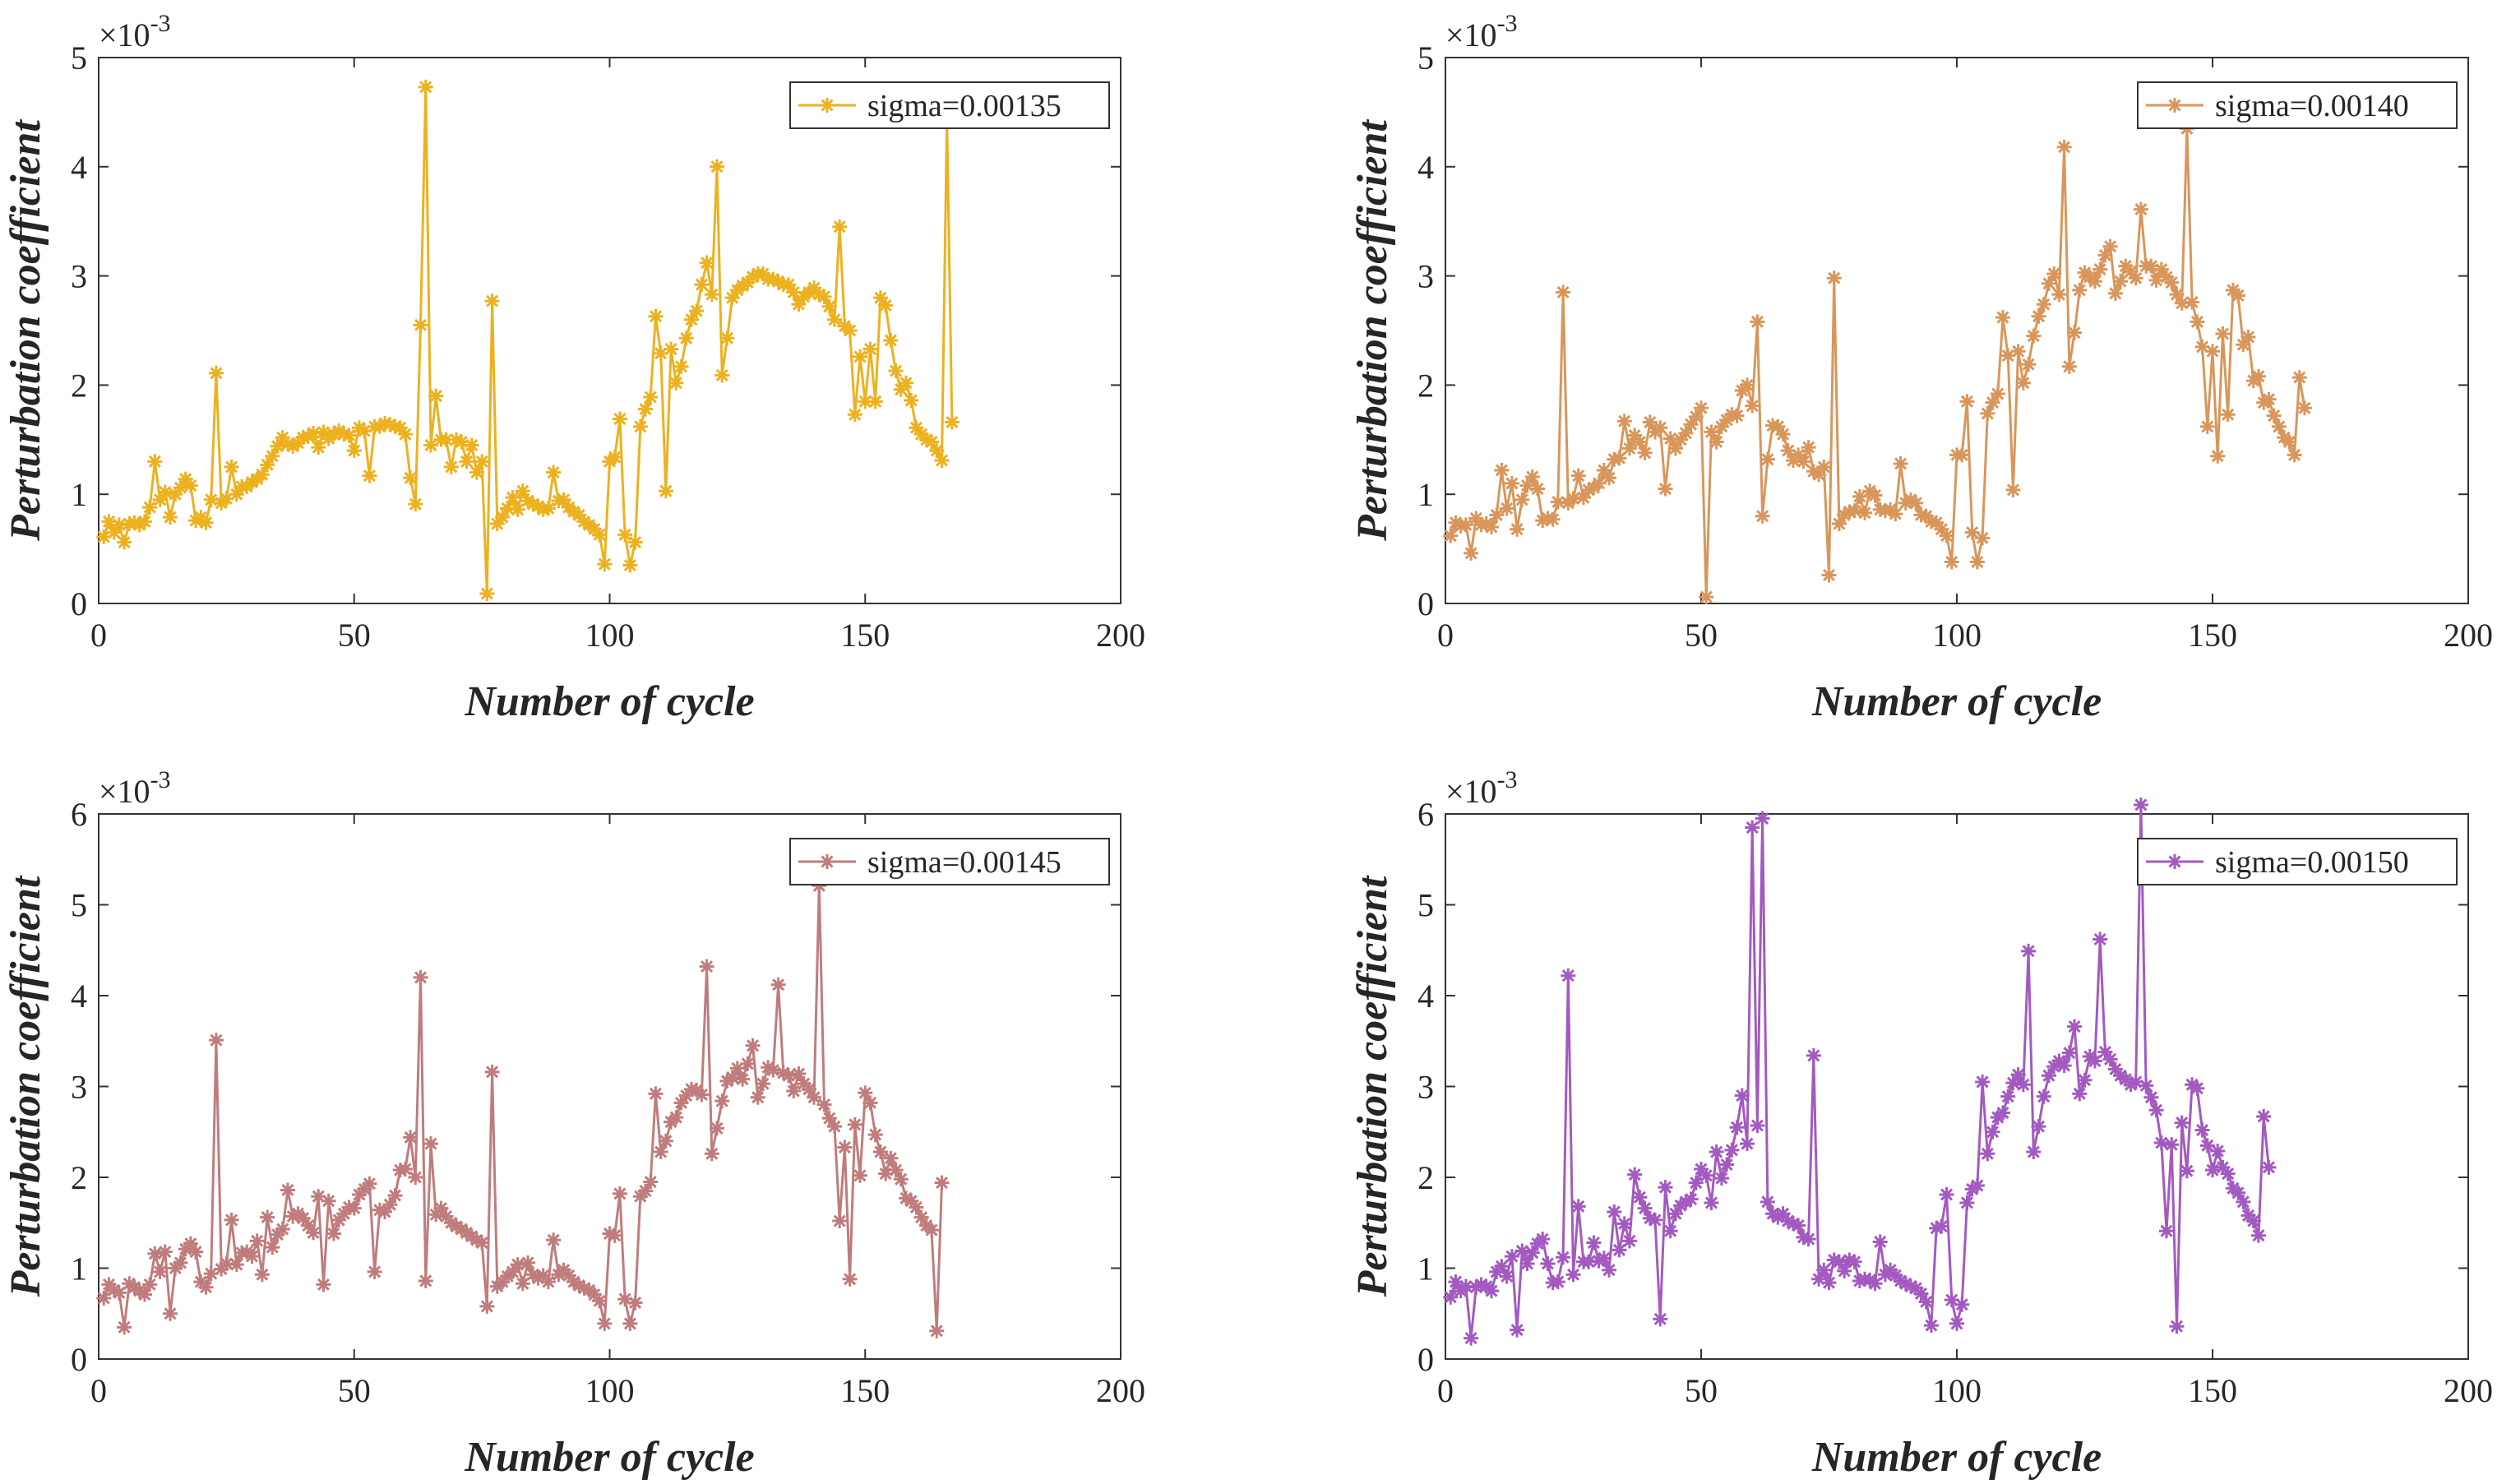 The height and width of the screenshot is (1484, 2511). I want to click on x-tick-label: 200, so click(1120, 1390).